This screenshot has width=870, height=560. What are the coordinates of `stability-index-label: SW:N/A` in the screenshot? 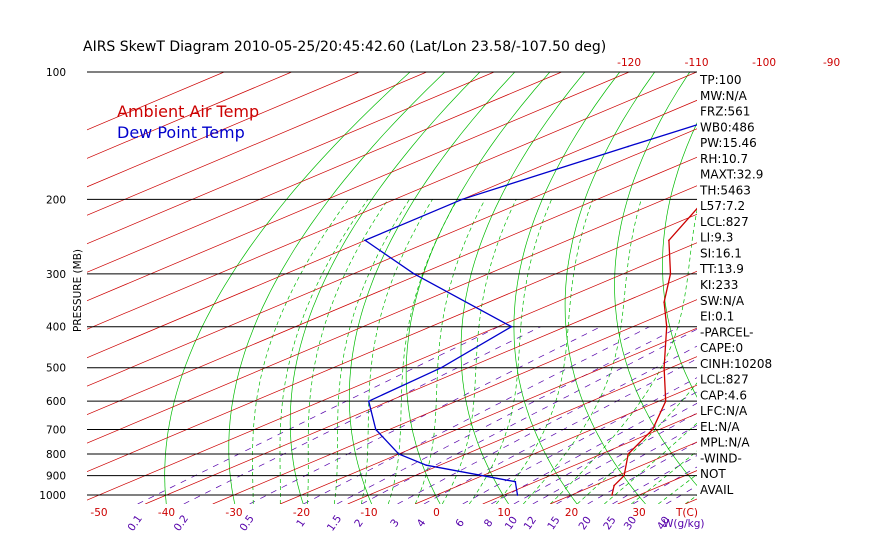 It's located at (722, 301).